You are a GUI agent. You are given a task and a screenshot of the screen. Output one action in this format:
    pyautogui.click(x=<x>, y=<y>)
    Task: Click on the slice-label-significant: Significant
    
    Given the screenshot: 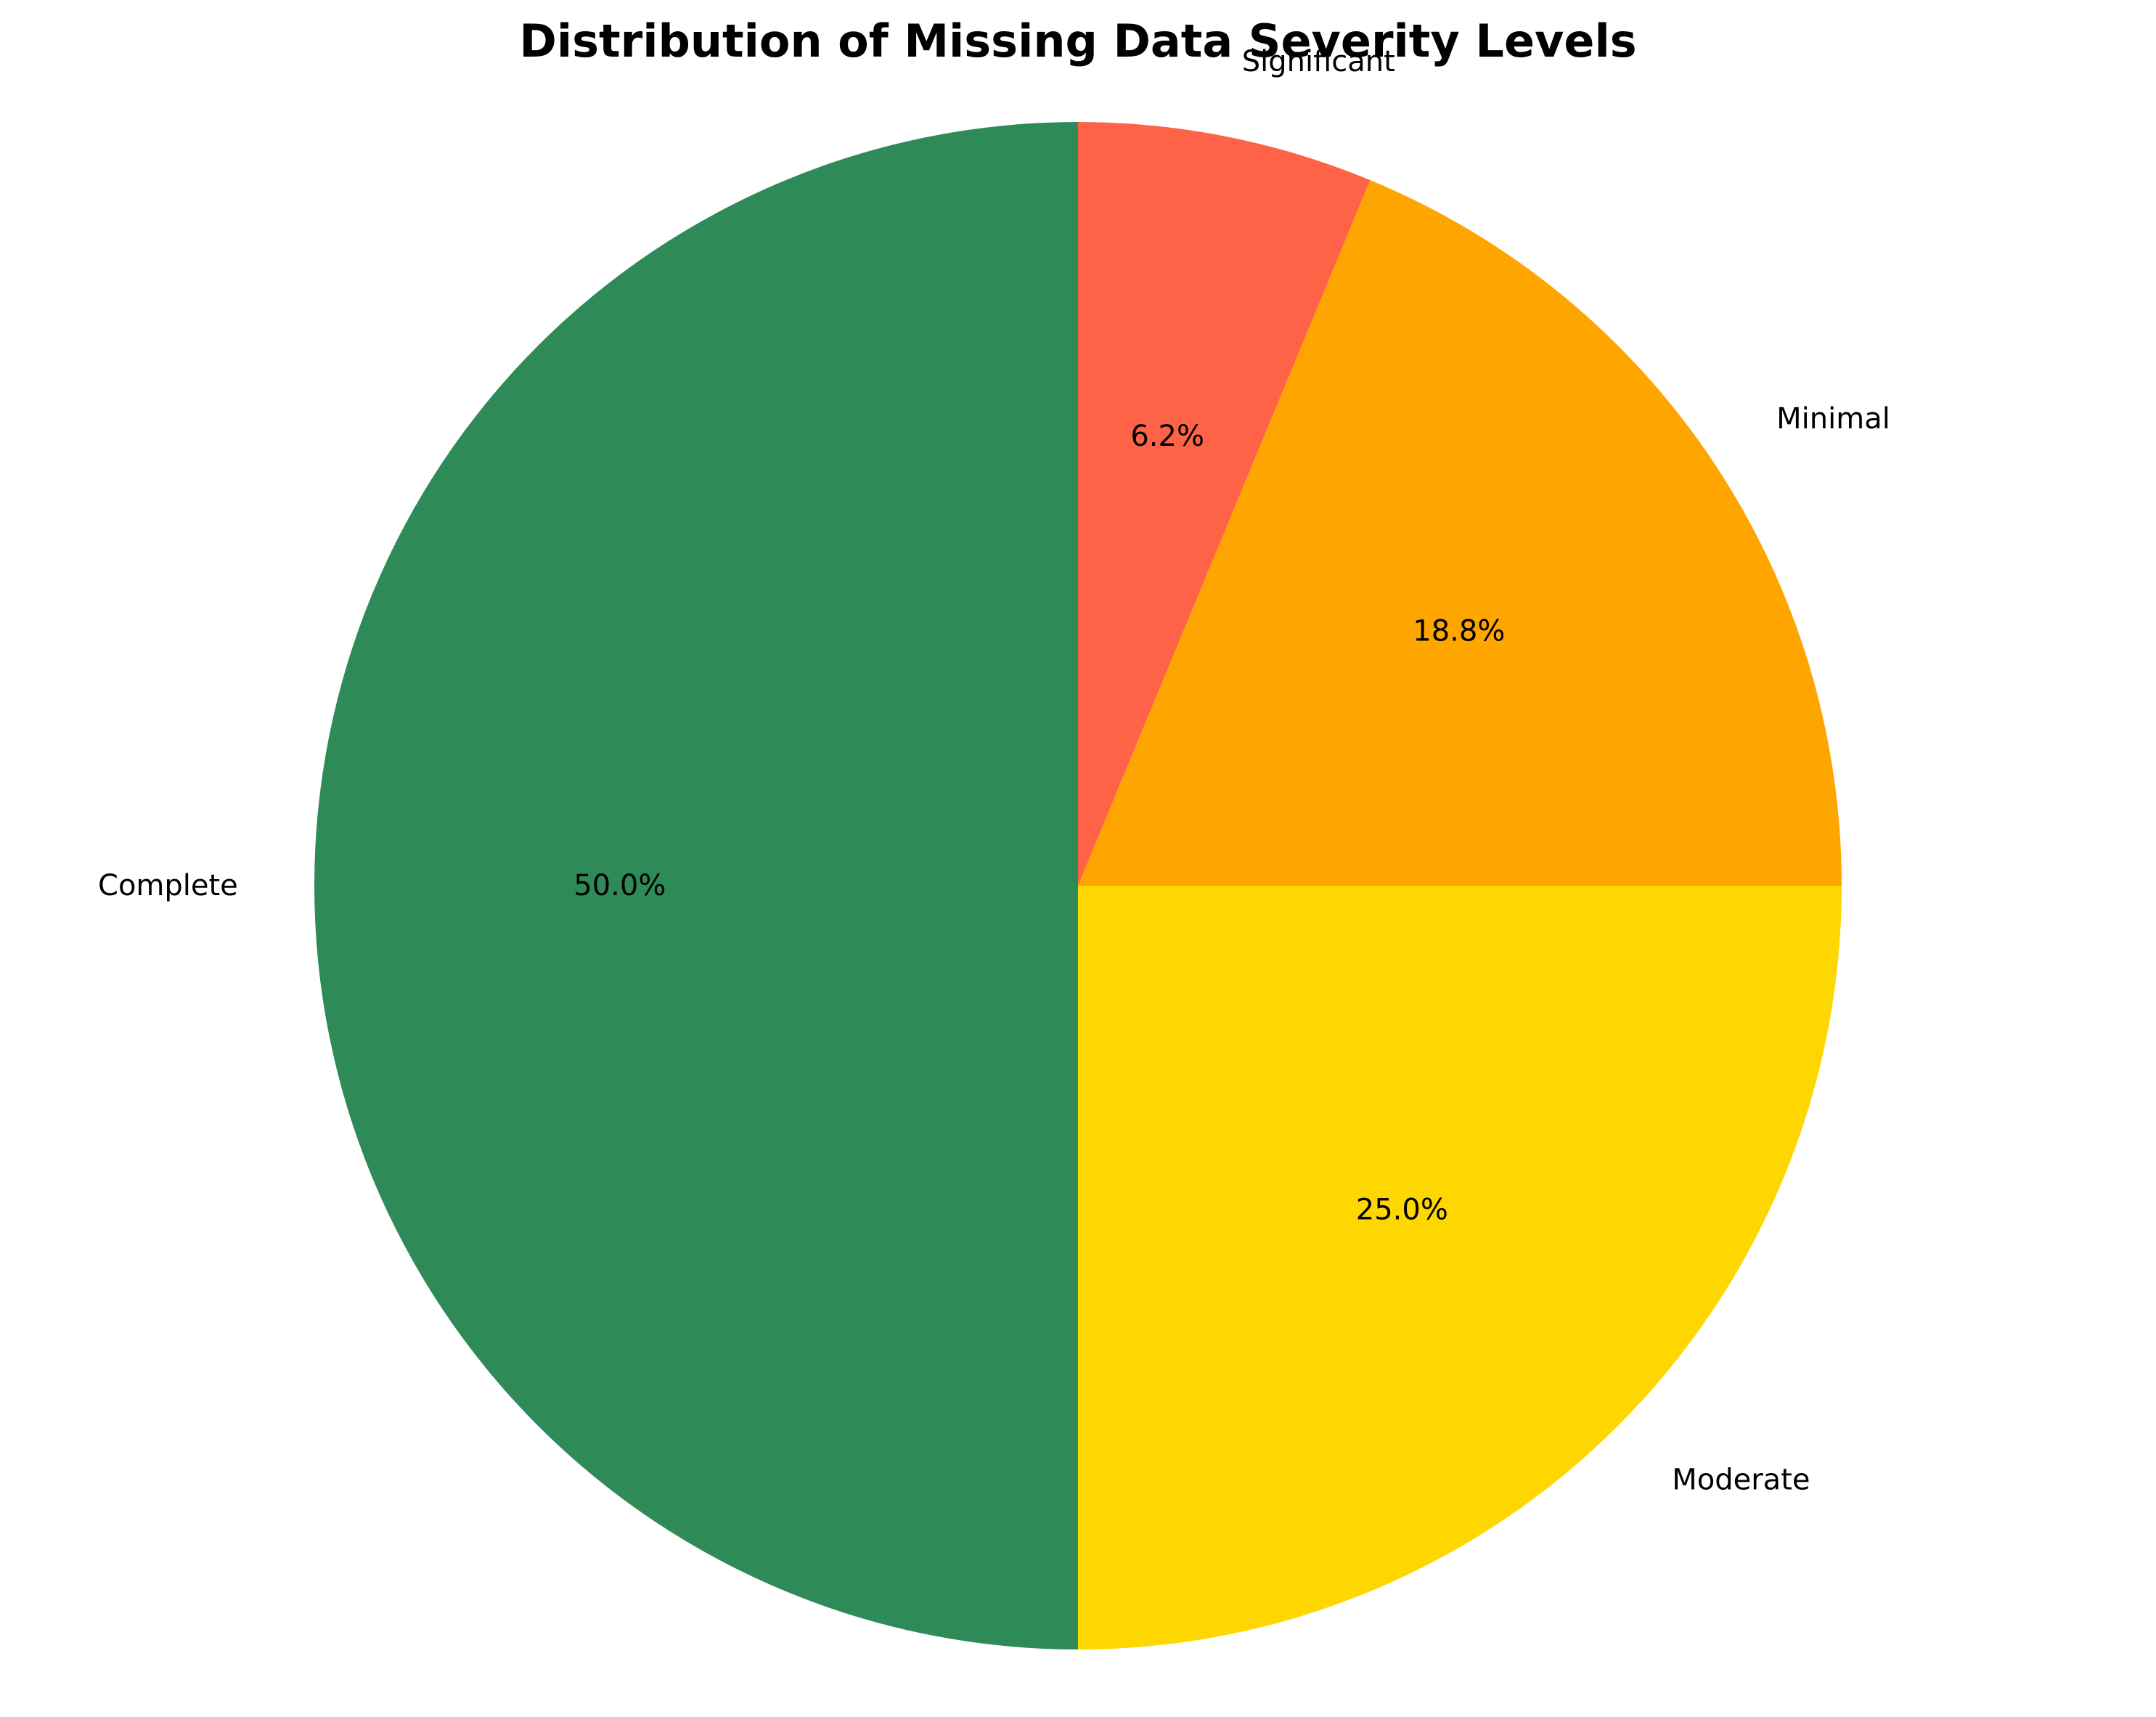 What is the action you would take?
    pyautogui.click(x=1319, y=61)
    